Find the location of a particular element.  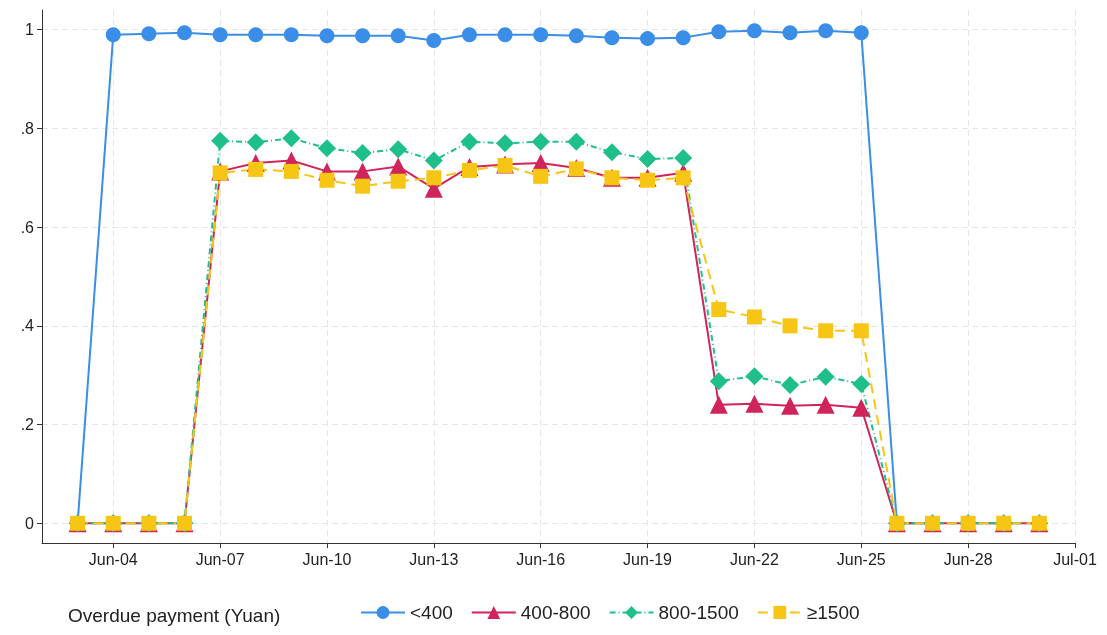

x-tick-label: Jun-22 is located at coordinates (754, 559).